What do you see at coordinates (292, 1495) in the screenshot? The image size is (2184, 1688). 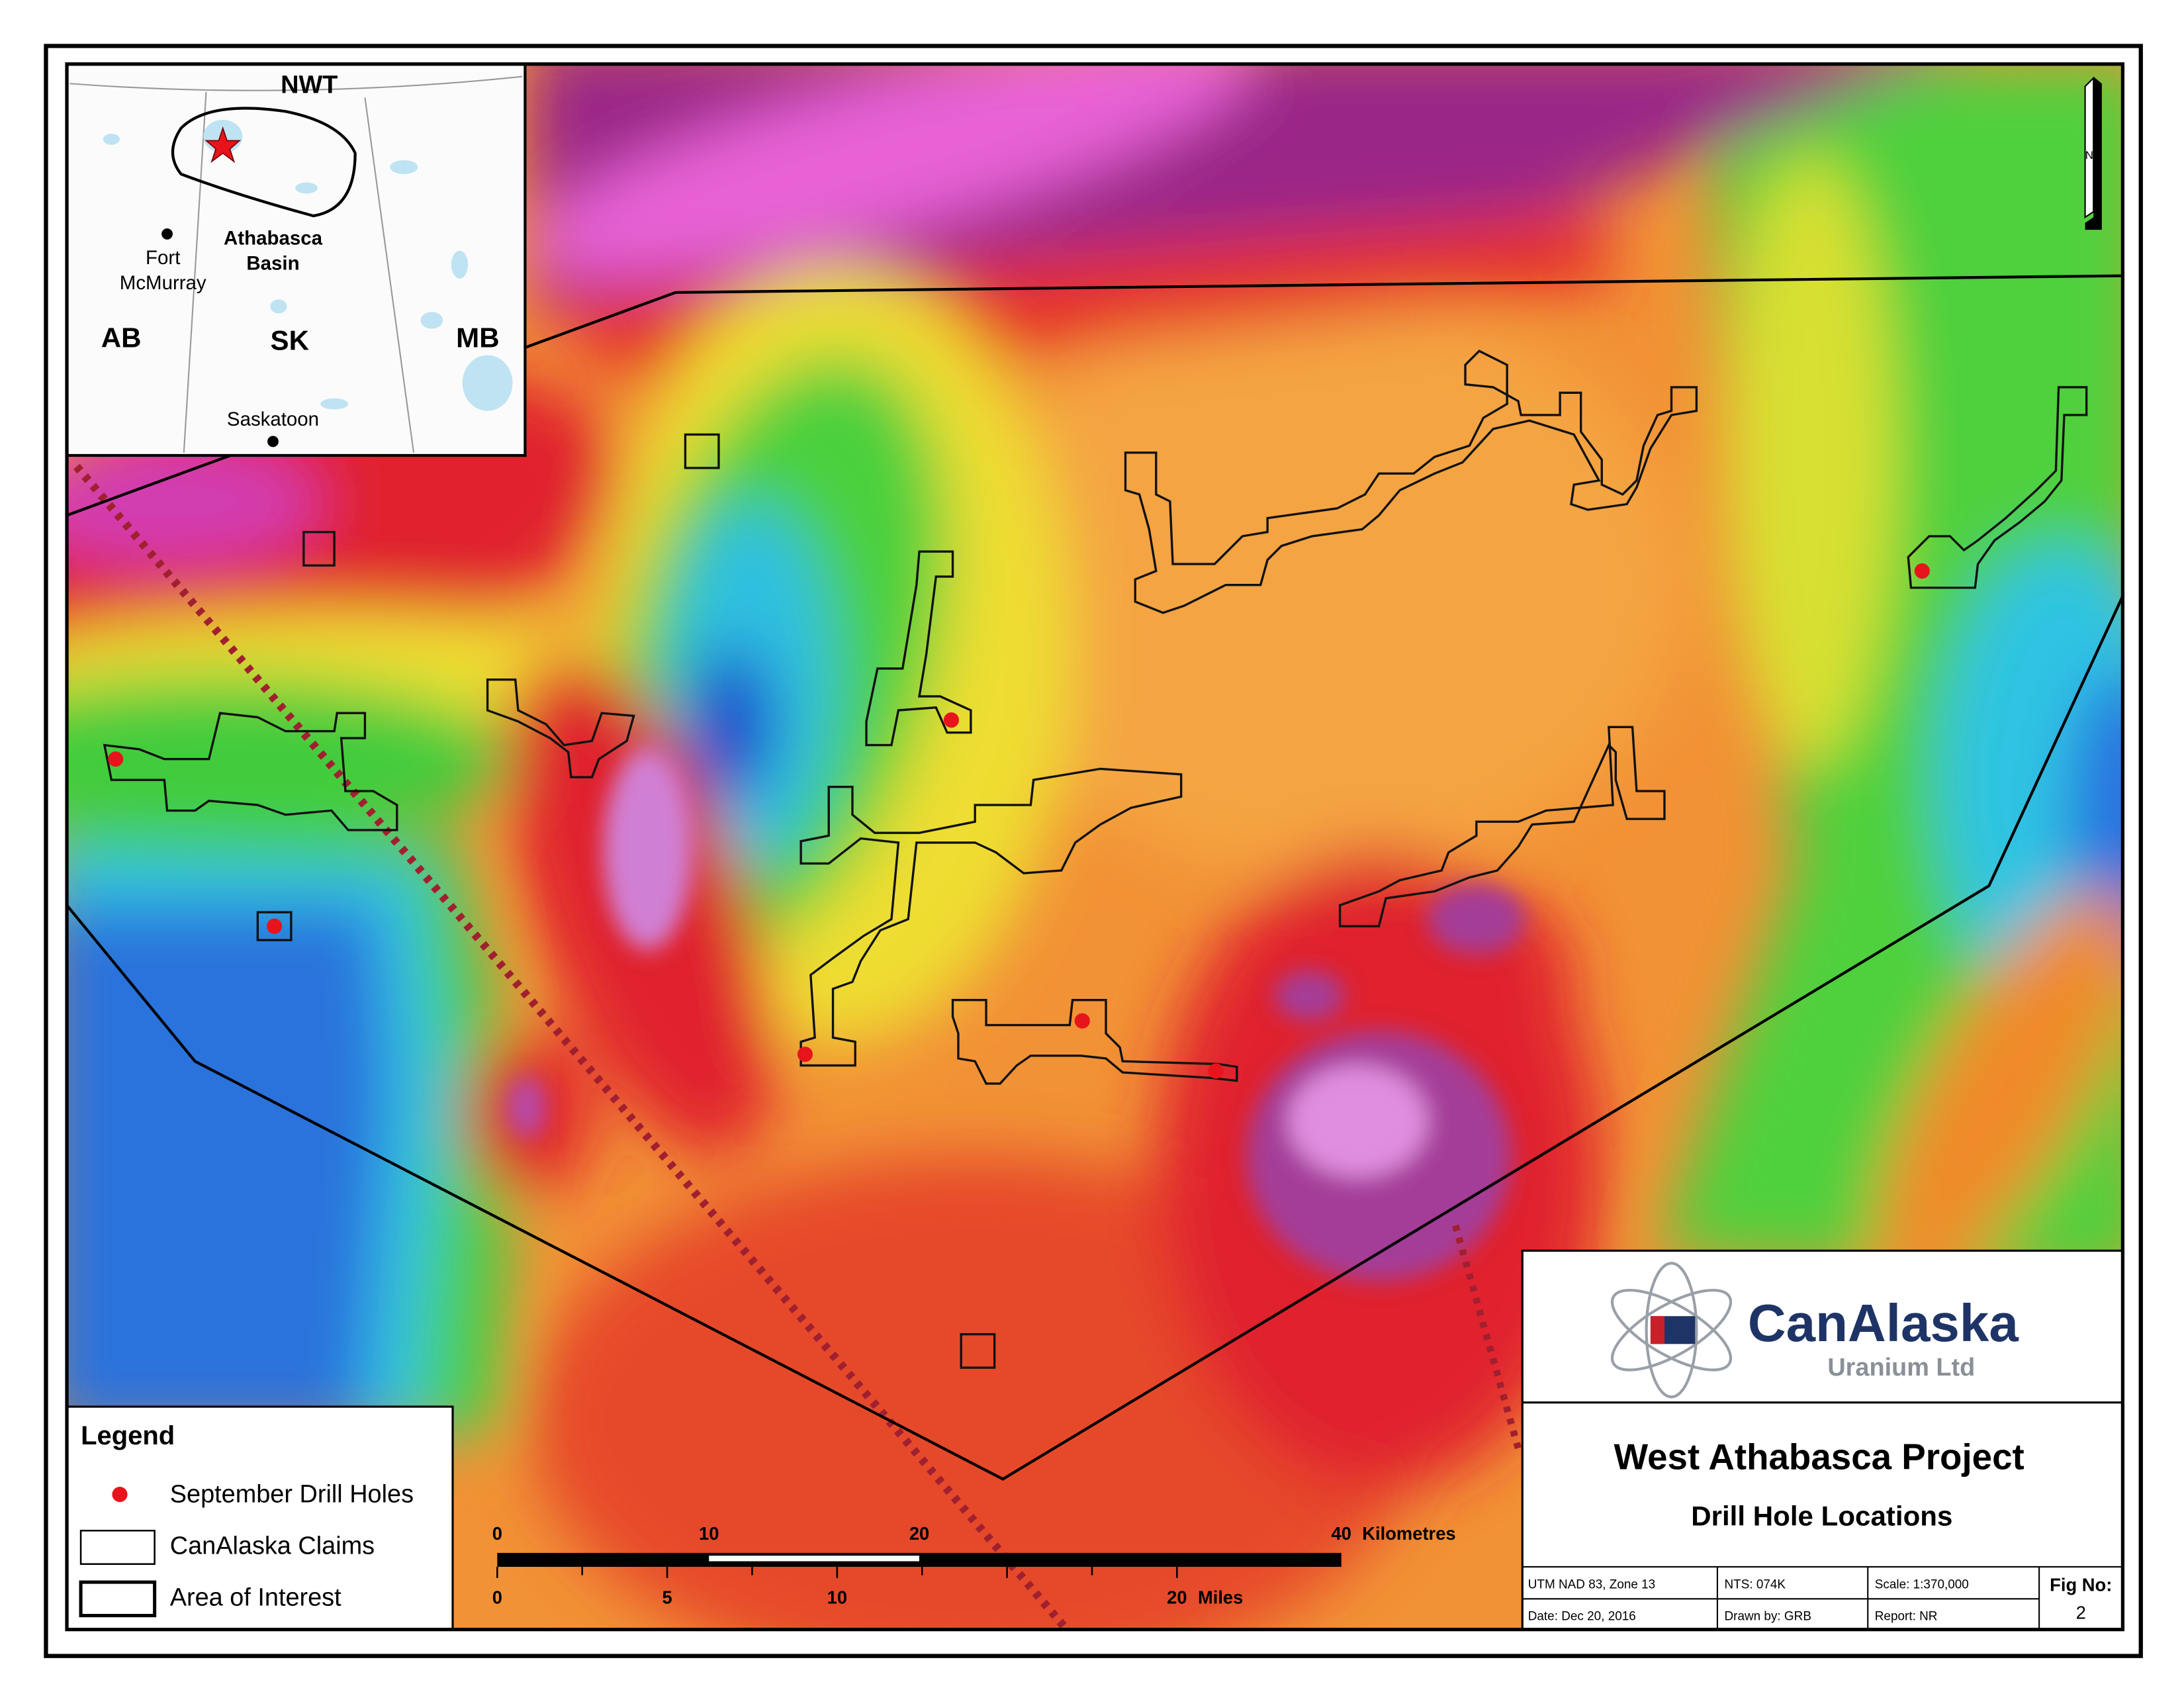 I see `legend-item: September Drill Holes` at bounding box center [292, 1495].